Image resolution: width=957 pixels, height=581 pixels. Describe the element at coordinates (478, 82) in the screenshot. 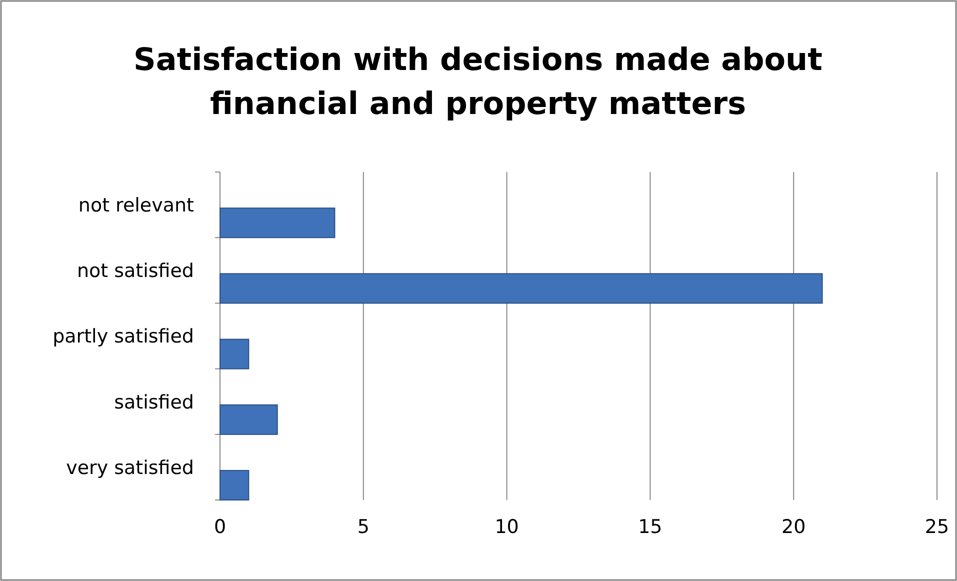

I see `chart-title: Satisfaction with decisions made about financial and property matters` at that location.